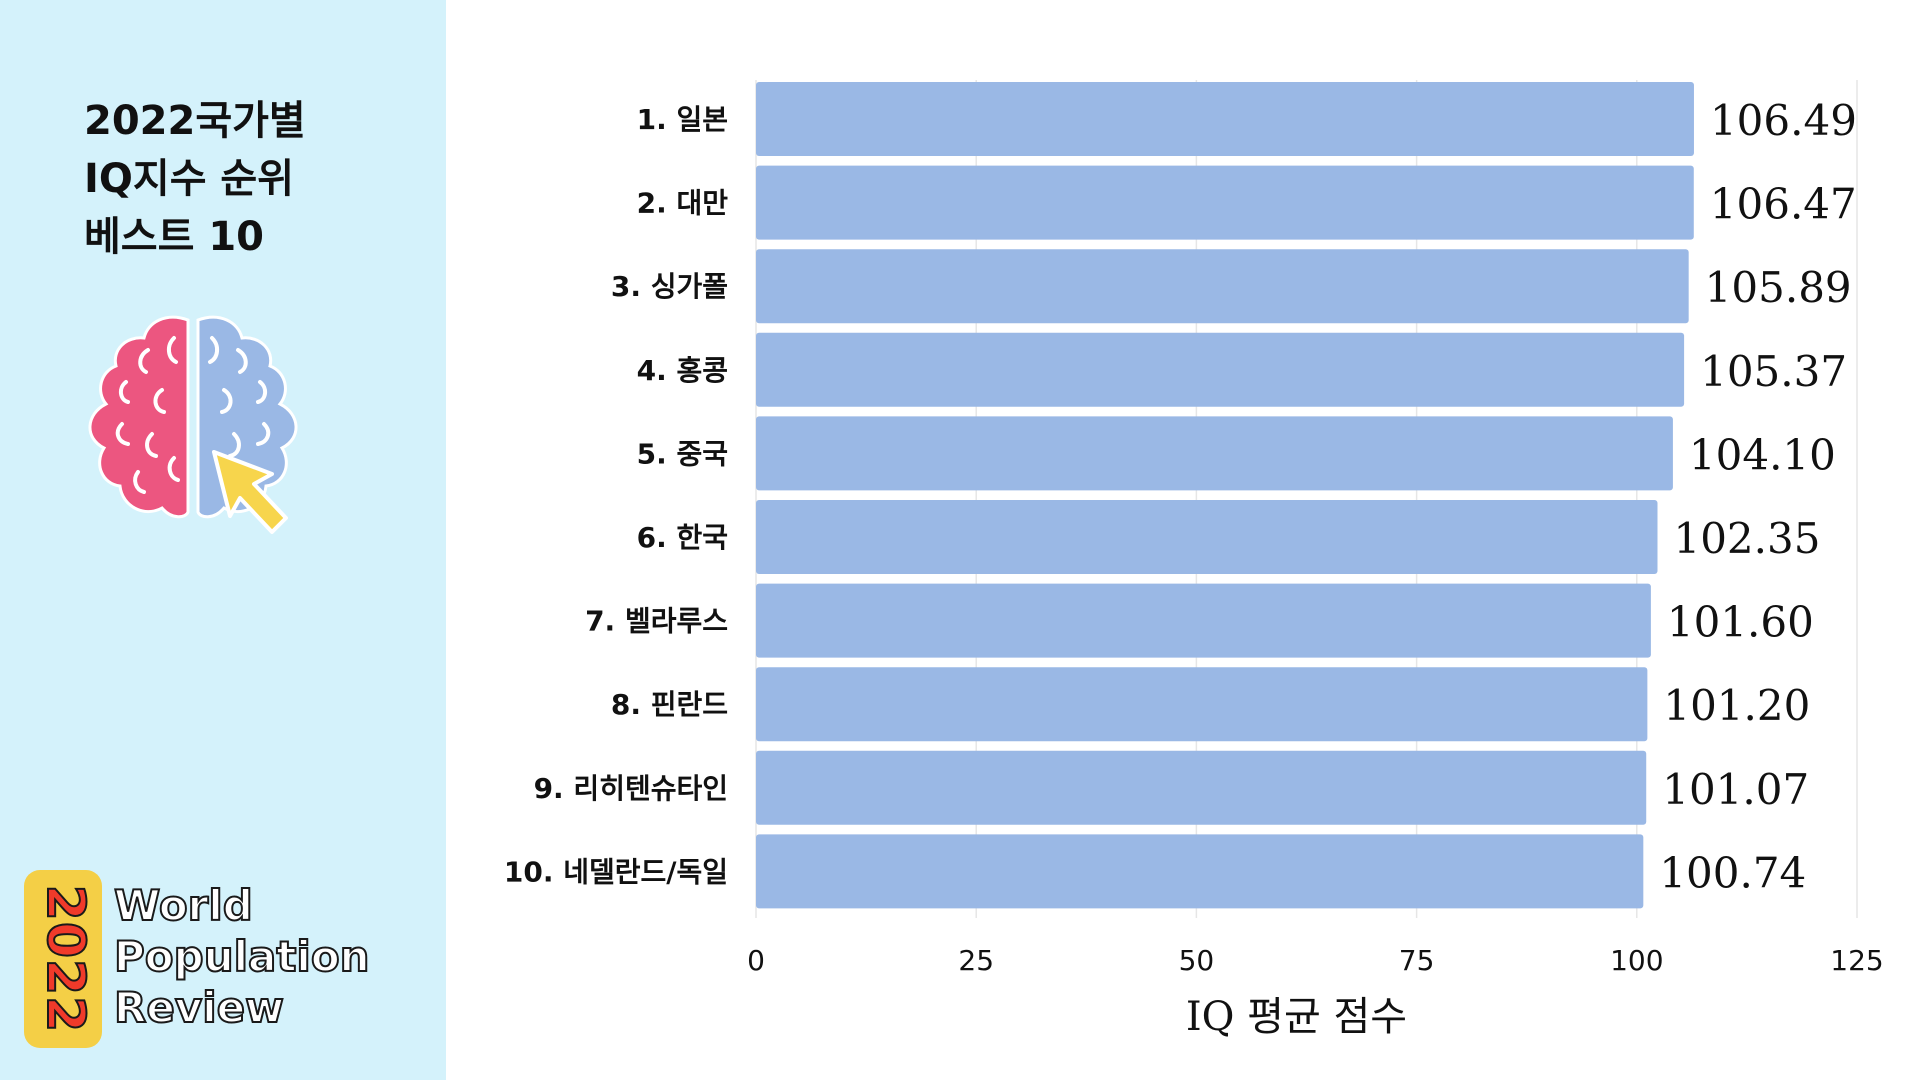  I want to click on x-tick-label: 25, so click(976, 960).